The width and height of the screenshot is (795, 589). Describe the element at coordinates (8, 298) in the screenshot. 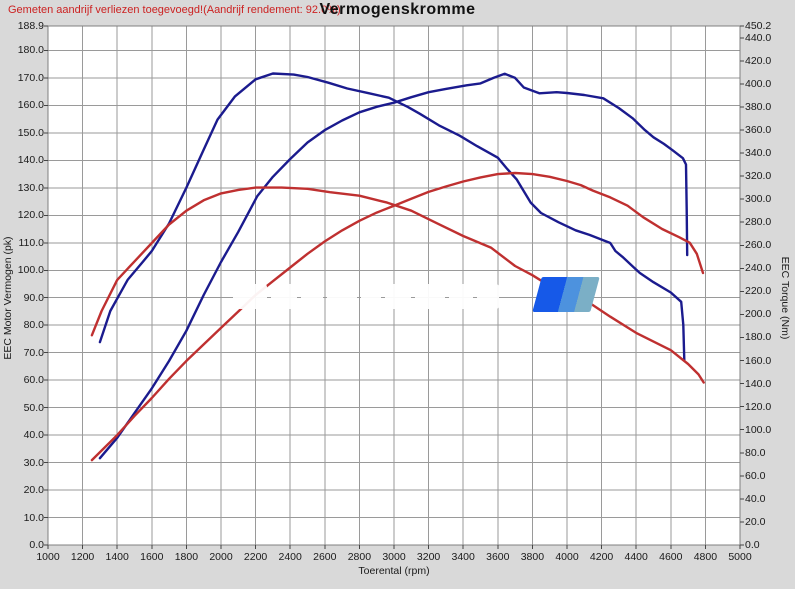

I see `y-left-axis-title: EEC Motor Vermogen (pk)` at that location.